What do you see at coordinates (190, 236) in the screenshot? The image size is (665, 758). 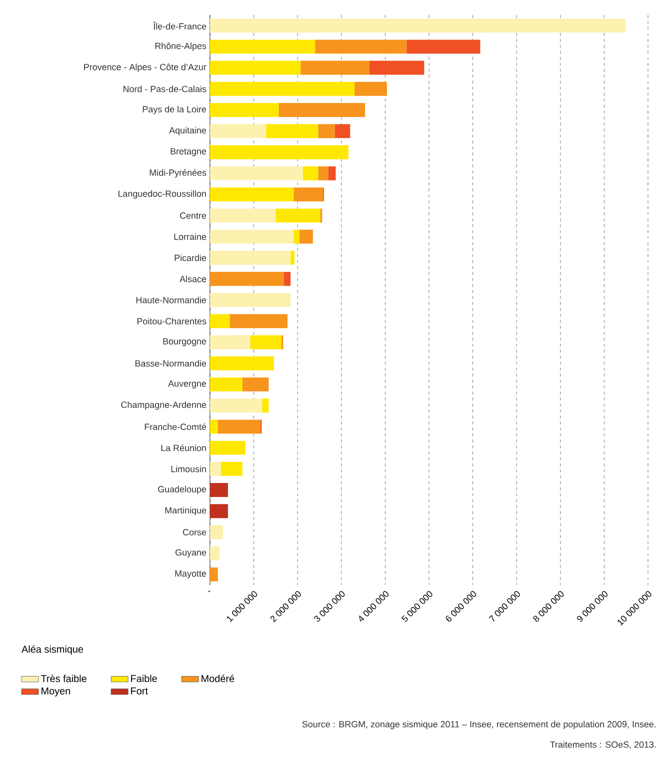 I see `y-tick-label: Lorraine` at bounding box center [190, 236].